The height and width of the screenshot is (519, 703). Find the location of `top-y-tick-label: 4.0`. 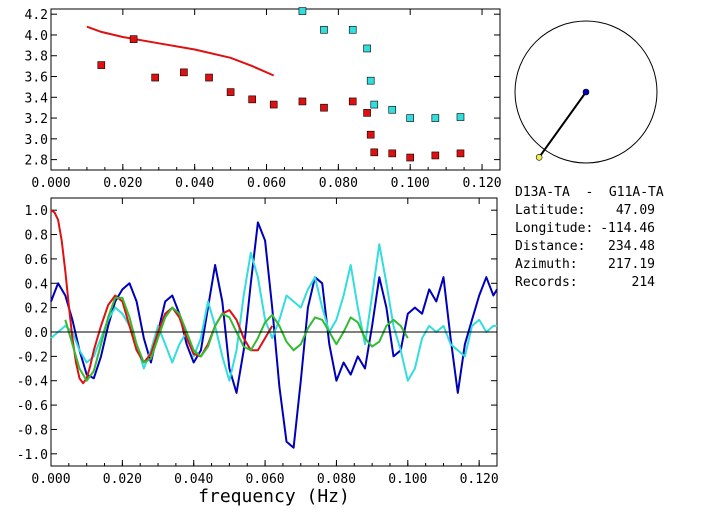

top-y-tick-label: 4.0 is located at coordinates (36, 36).